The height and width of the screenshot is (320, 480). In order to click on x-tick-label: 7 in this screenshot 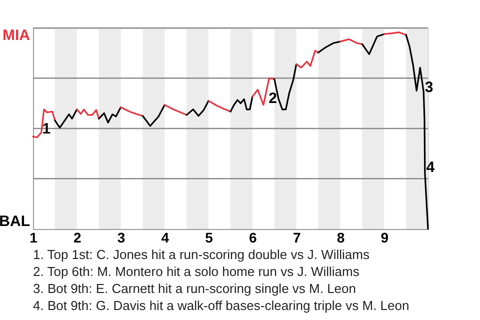, I will do `click(296, 238)`.